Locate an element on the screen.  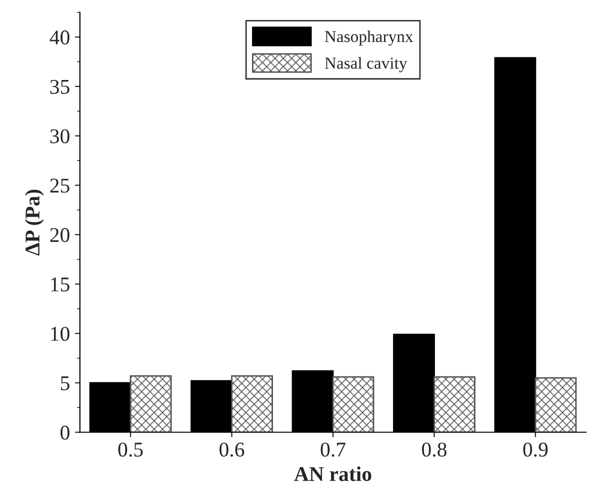
x-tick-label: 0.8 is located at coordinates (434, 449).